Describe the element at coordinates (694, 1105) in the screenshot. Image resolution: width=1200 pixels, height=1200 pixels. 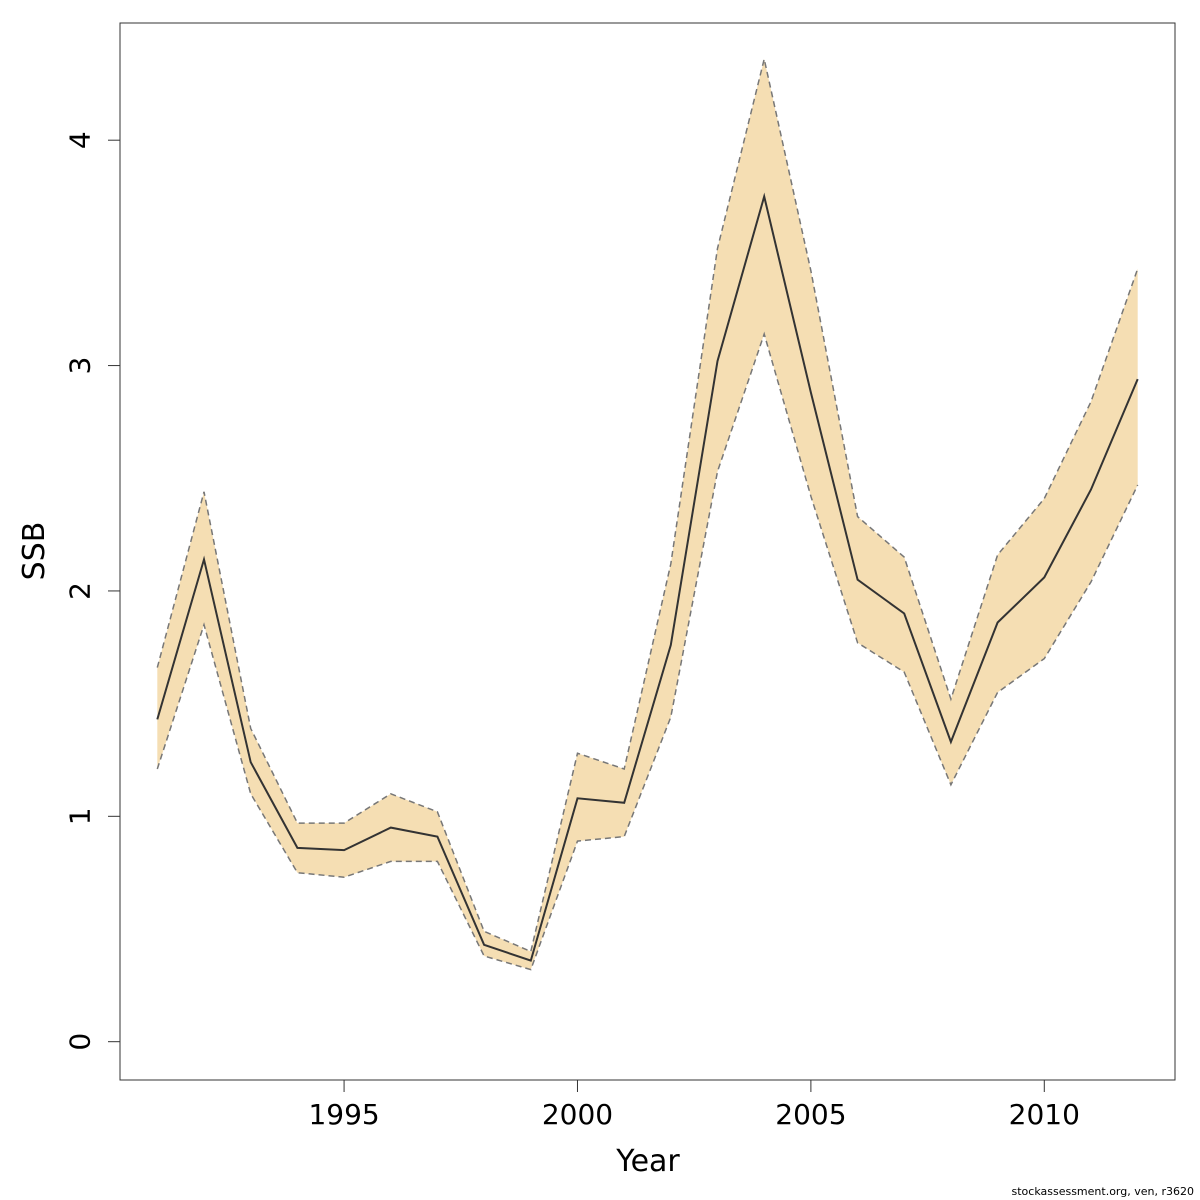
I see `x-axis: 1995 2000 2005 2010` at that location.